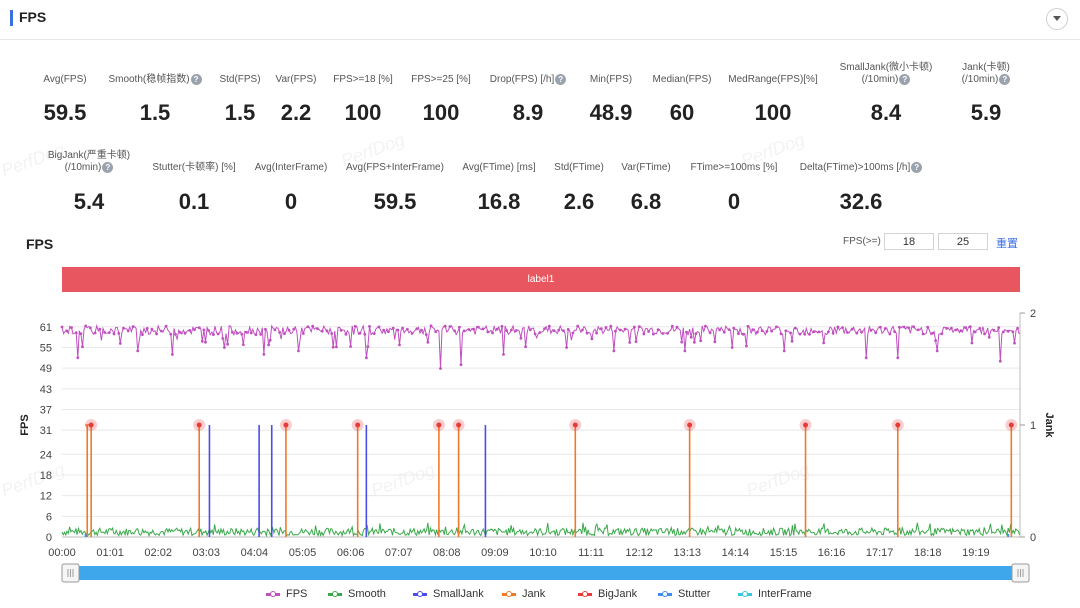  I want to click on stat-value: 8.9, so click(528, 113).